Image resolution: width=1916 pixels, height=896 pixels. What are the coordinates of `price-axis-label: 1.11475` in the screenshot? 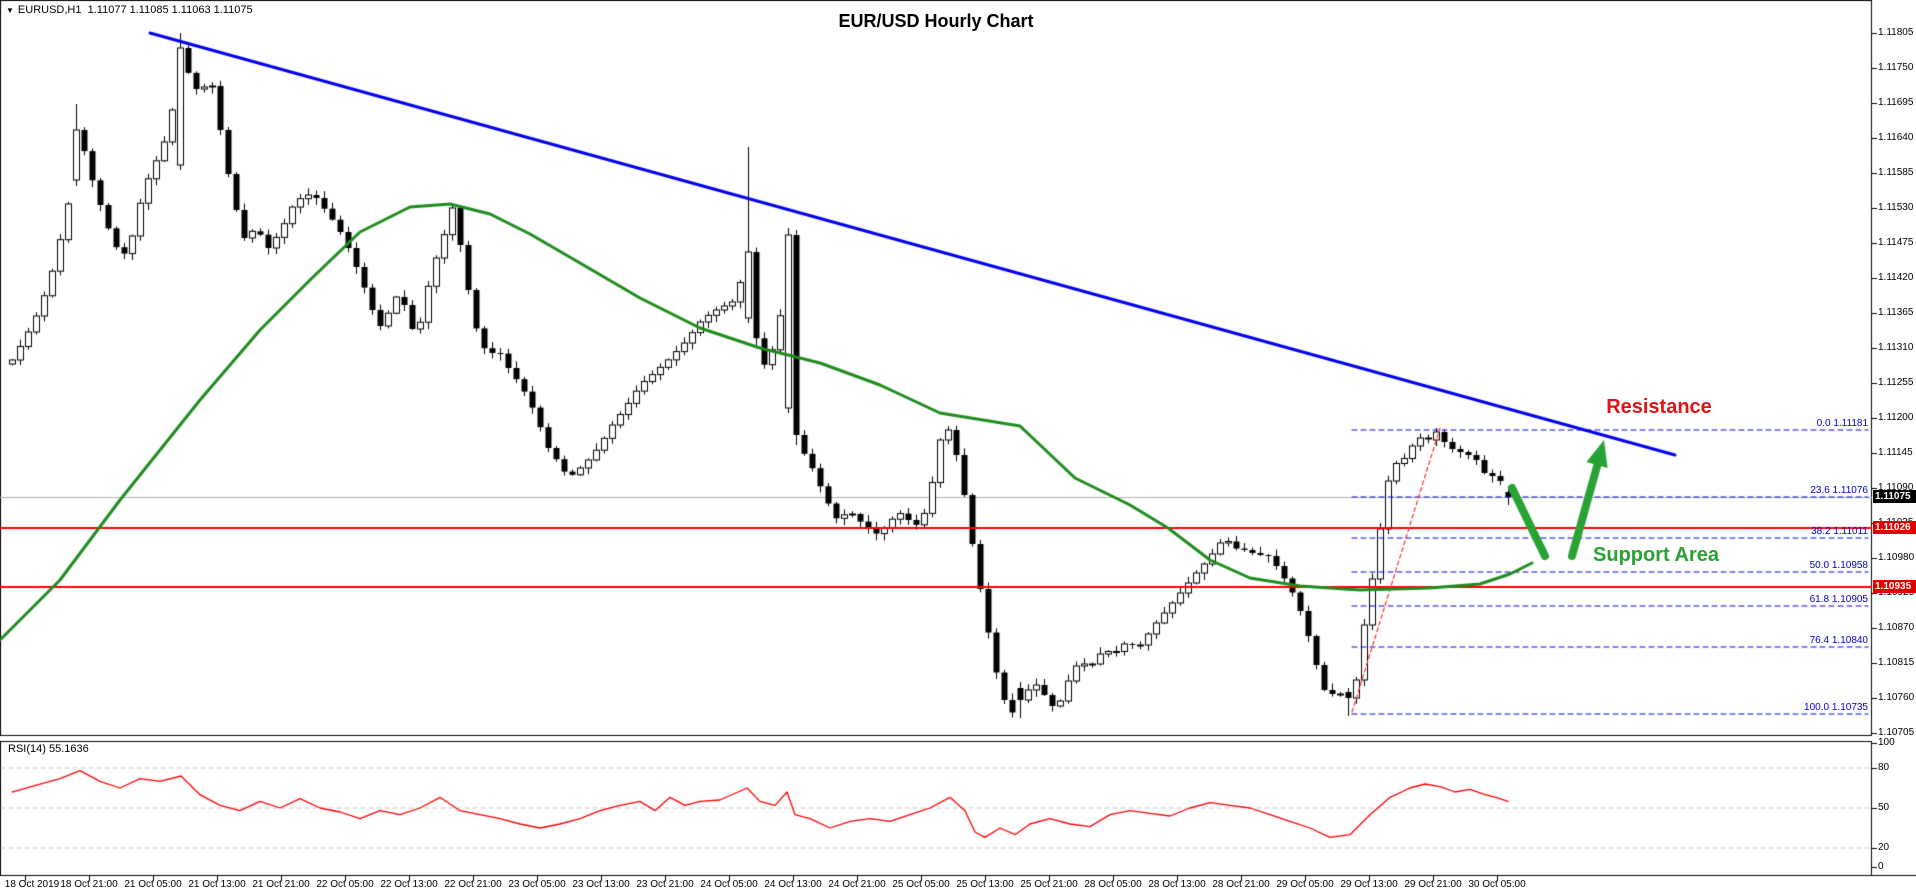 It's located at (1896, 242).